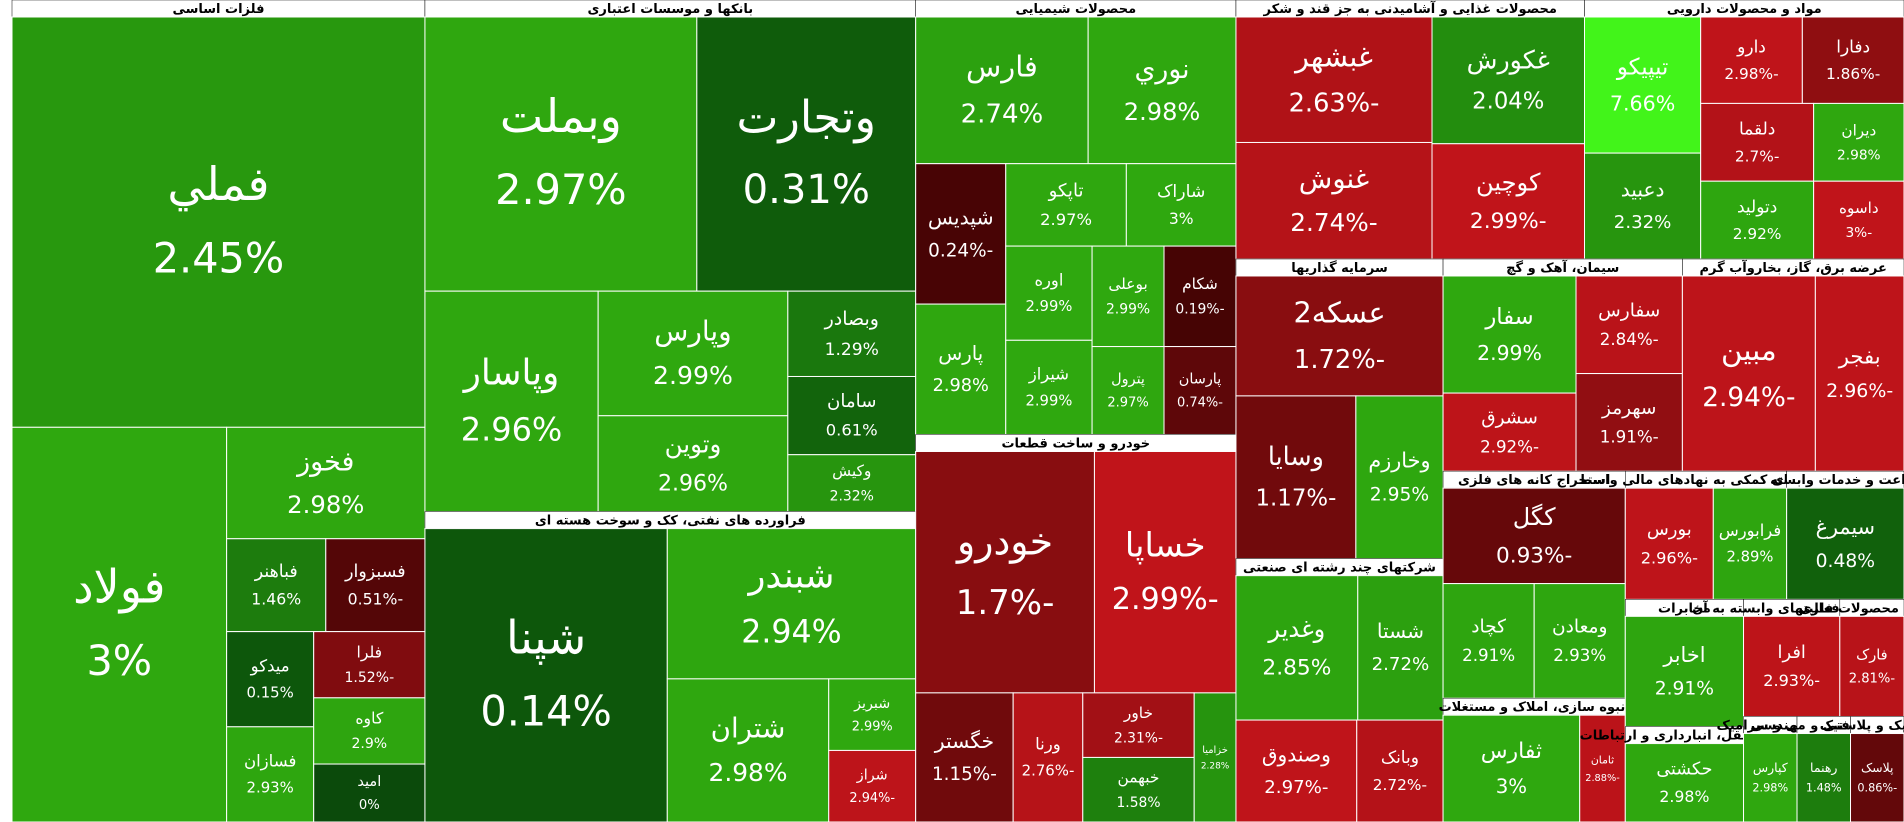 This screenshot has width=1904, height=822. What do you see at coordinates (1628, 408) in the screenshot?
I see `tile-name: سهرمز` at bounding box center [1628, 408].